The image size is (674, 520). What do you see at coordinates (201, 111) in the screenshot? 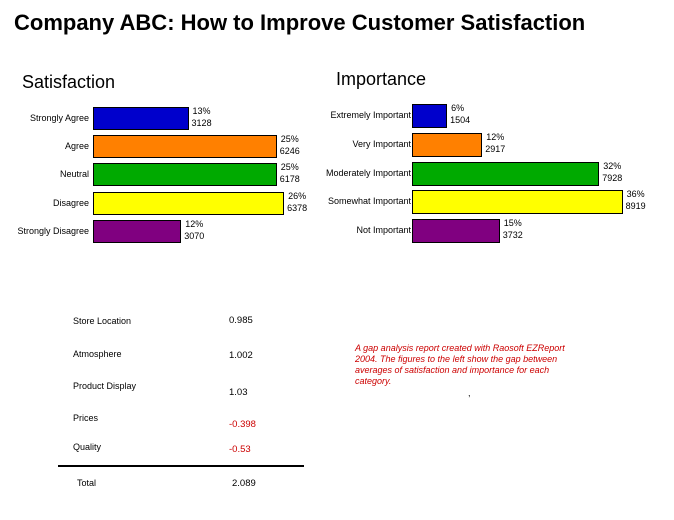
I see `percent-label: 13%` at bounding box center [201, 111].